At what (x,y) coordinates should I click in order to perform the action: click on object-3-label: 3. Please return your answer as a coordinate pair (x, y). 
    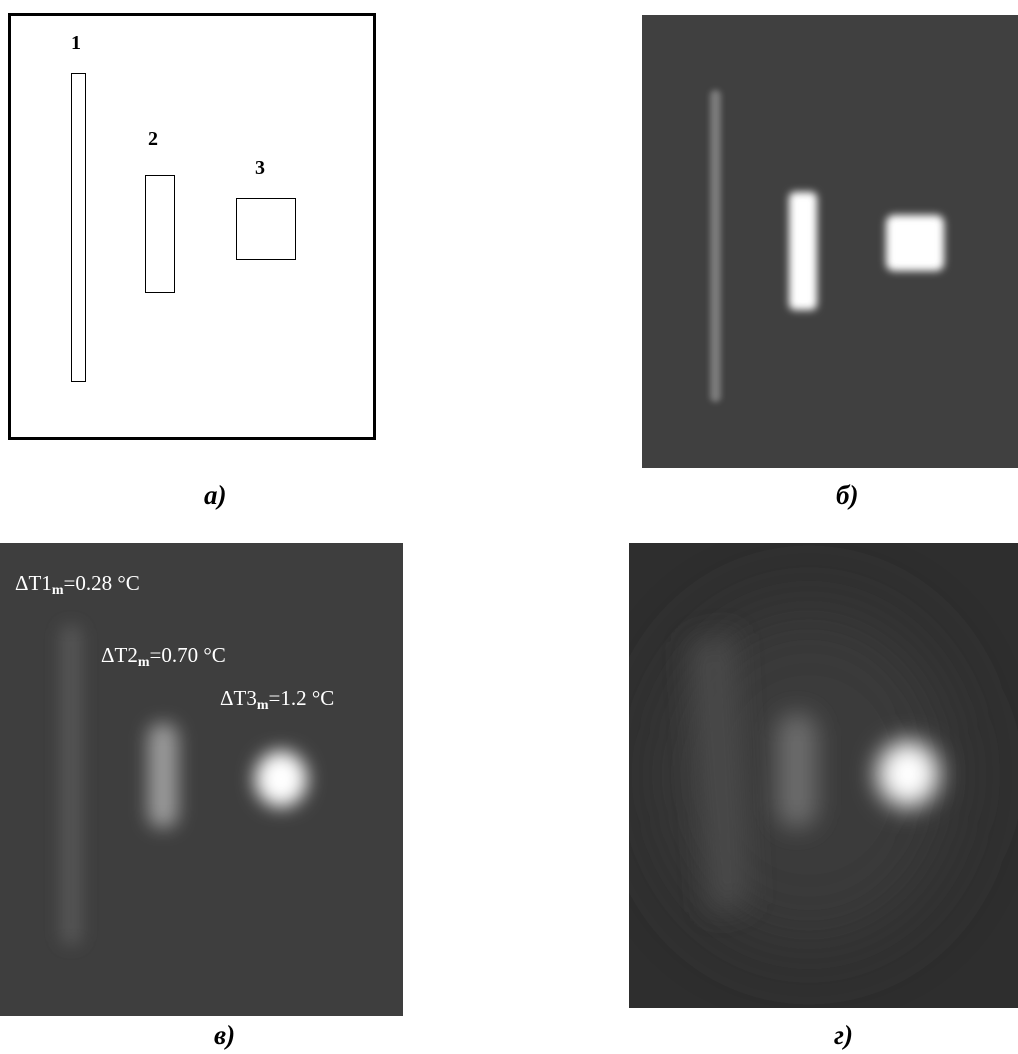
    Looking at the image, I should click on (260, 168).